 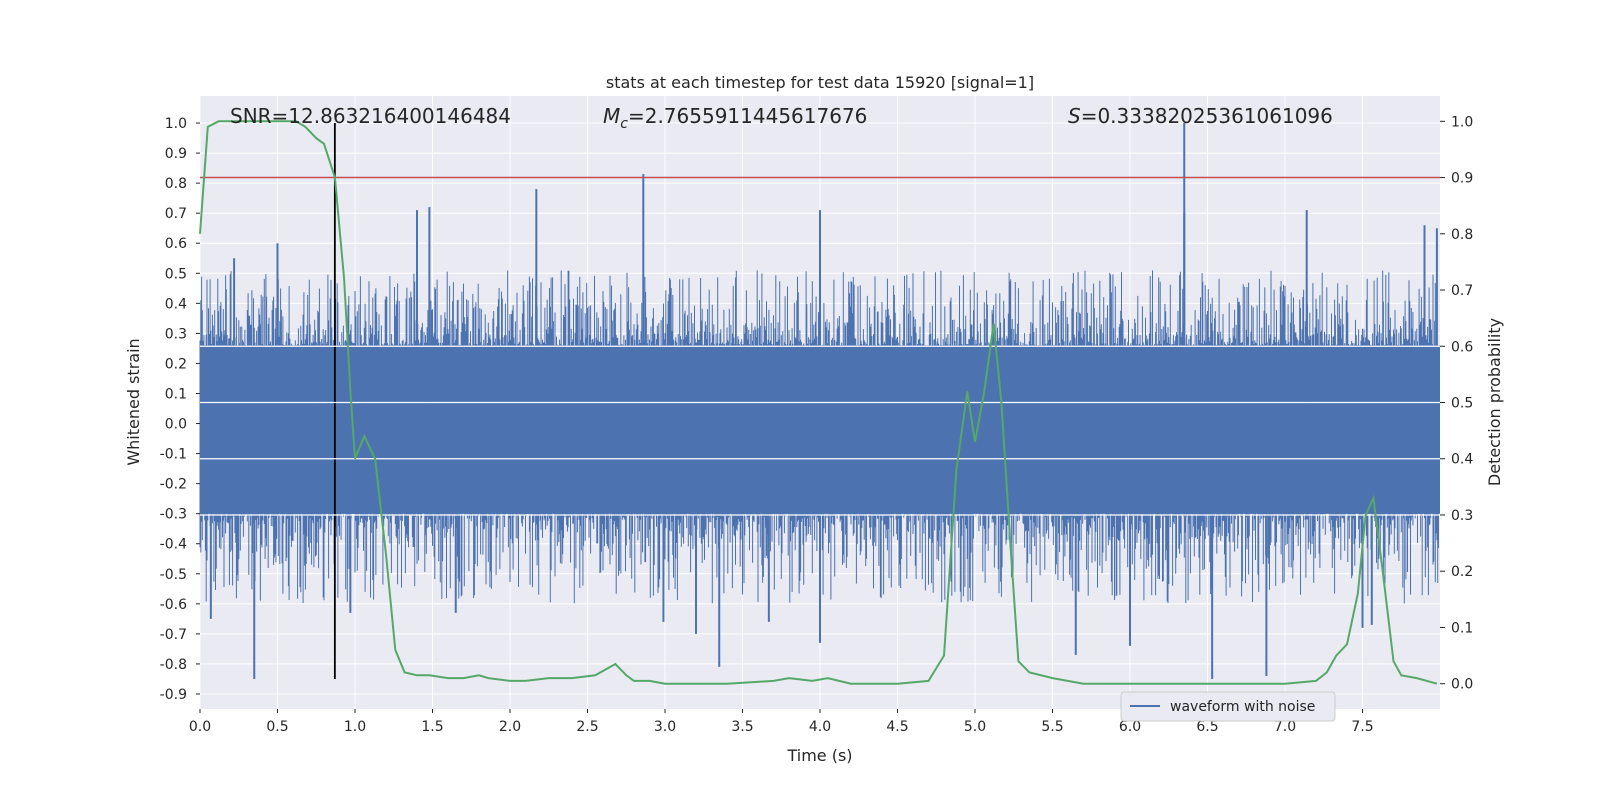 What do you see at coordinates (819, 755) in the screenshot?
I see `x-axis-label: Time (s)` at bounding box center [819, 755].